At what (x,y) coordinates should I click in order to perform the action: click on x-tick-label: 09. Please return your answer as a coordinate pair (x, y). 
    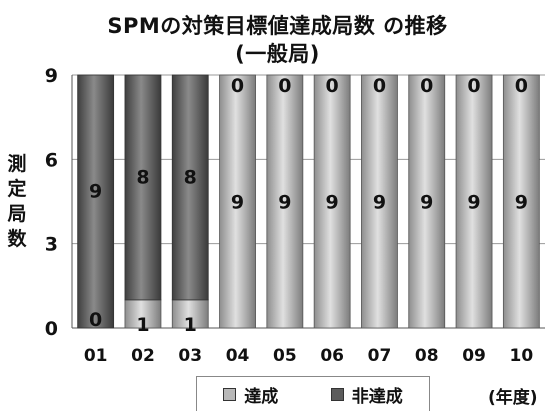
    Looking at the image, I should click on (474, 356).